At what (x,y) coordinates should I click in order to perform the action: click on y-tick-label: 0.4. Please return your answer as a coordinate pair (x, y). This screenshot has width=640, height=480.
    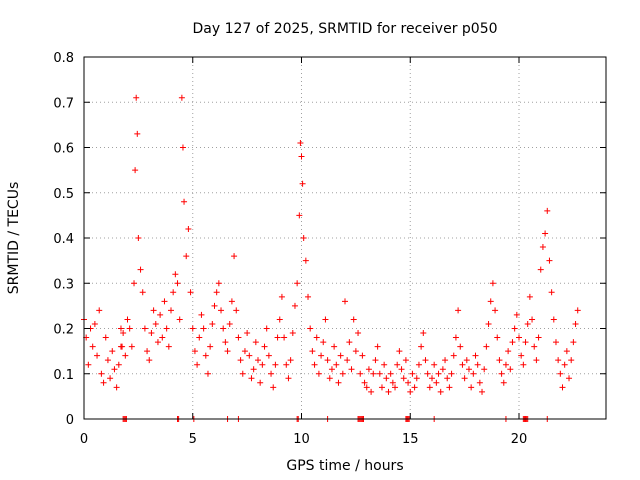
    Looking at the image, I should click on (63, 239).